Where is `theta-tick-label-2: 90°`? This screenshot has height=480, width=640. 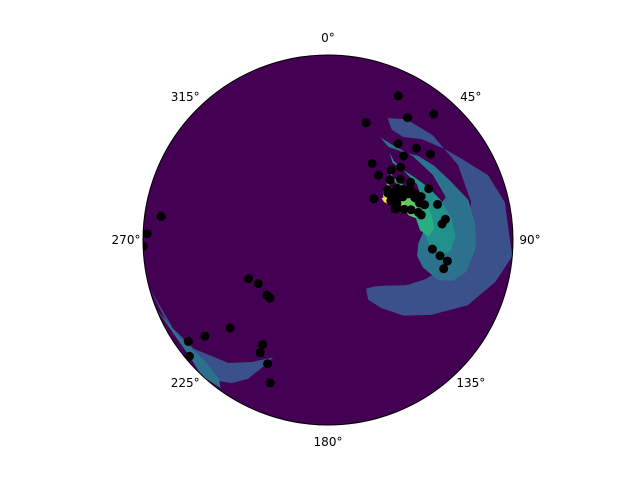 theta-tick-label-2: 90° is located at coordinates (529, 240).